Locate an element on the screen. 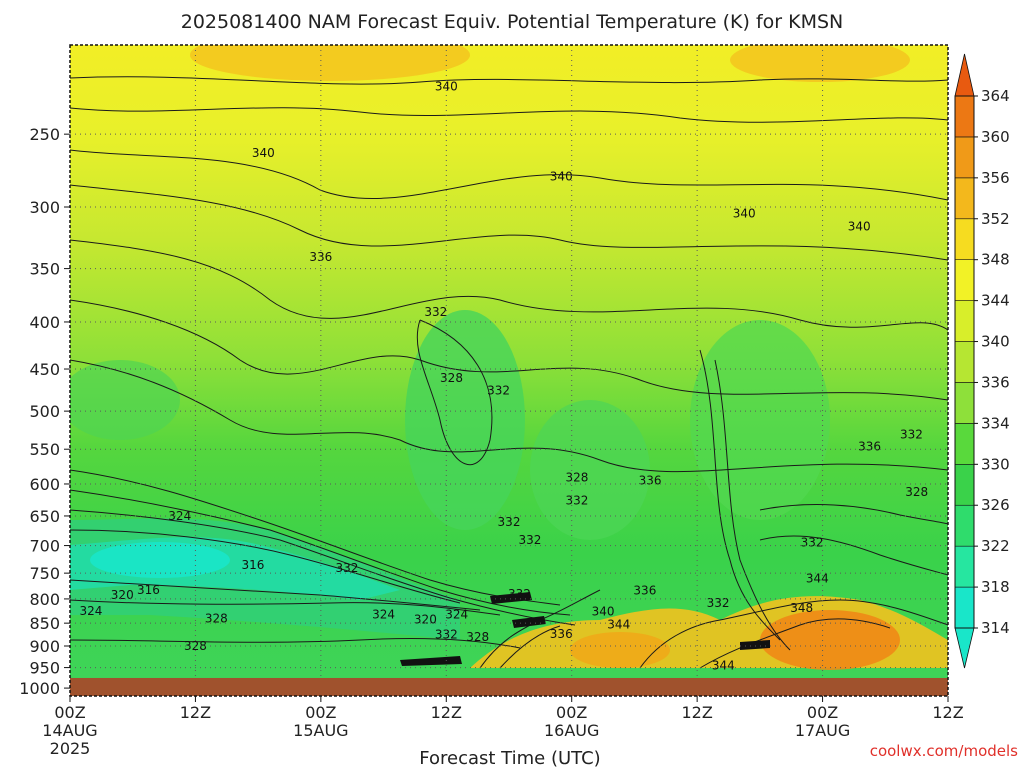 The width and height of the screenshot is (1024, 772). field-hot-bl is located at coordinates (830, 640).